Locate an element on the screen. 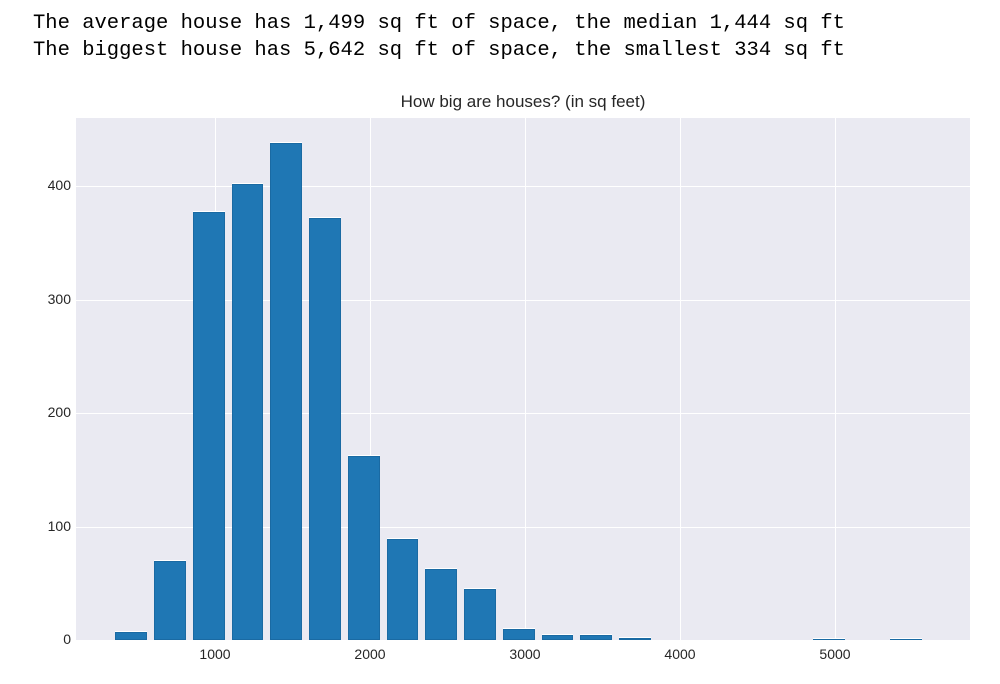  y-tick-label: 0 is located at coordinates (67, 639).